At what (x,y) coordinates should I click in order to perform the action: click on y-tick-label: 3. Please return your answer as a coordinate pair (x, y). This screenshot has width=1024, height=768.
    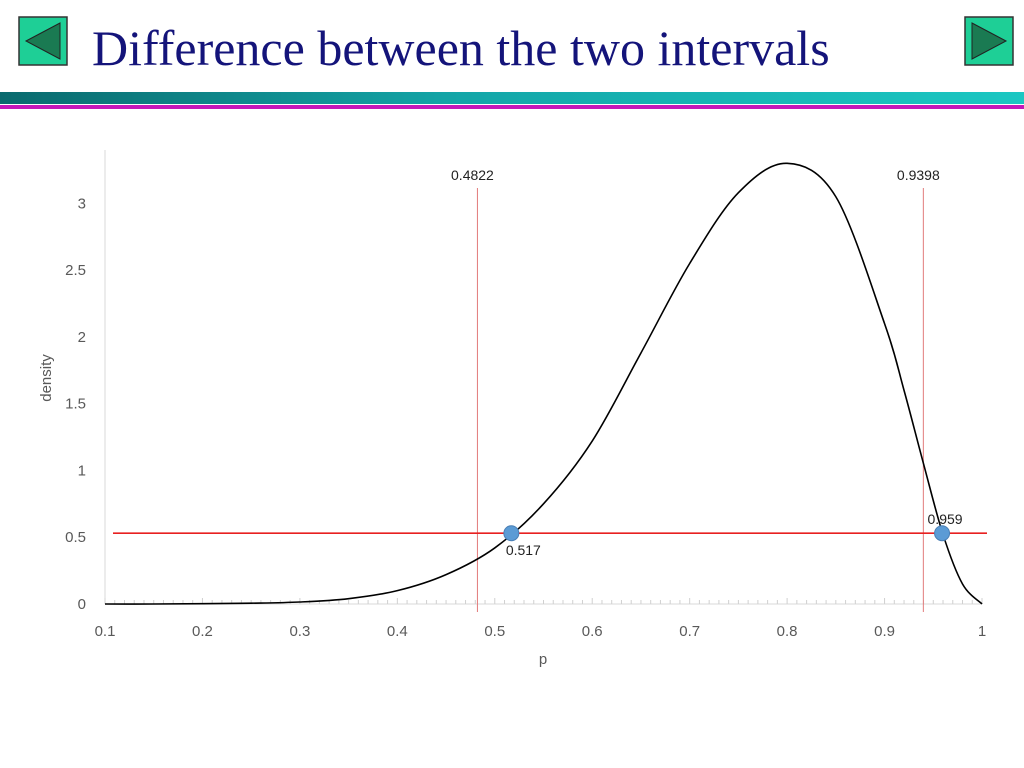
    Looking at the image, I should click on (82, 203).